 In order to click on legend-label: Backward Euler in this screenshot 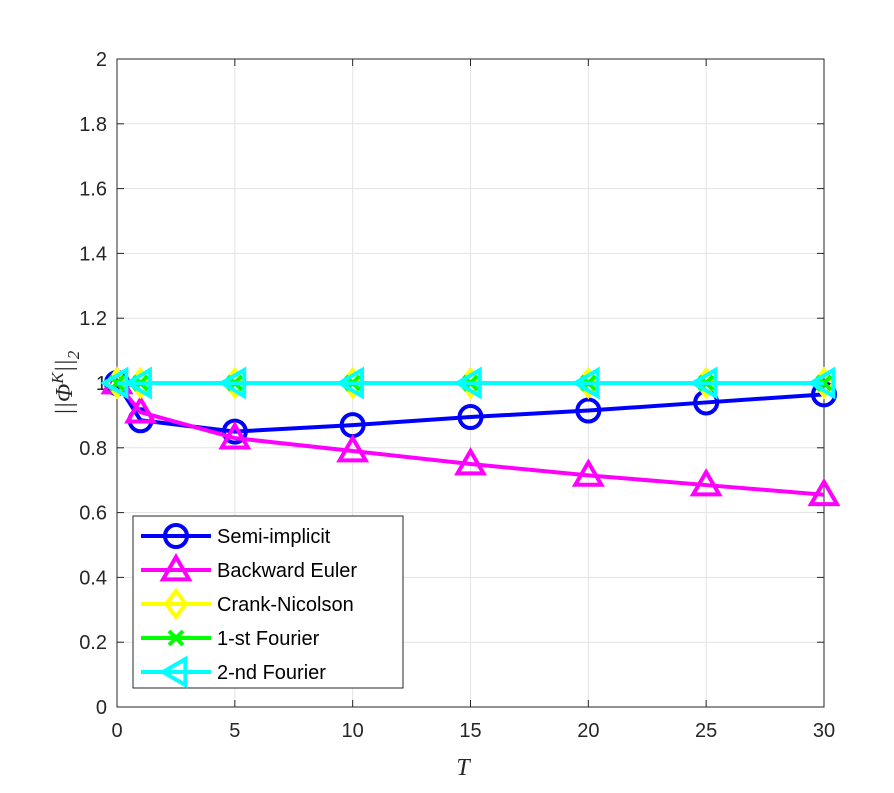, I will do `click(287, 571)`.